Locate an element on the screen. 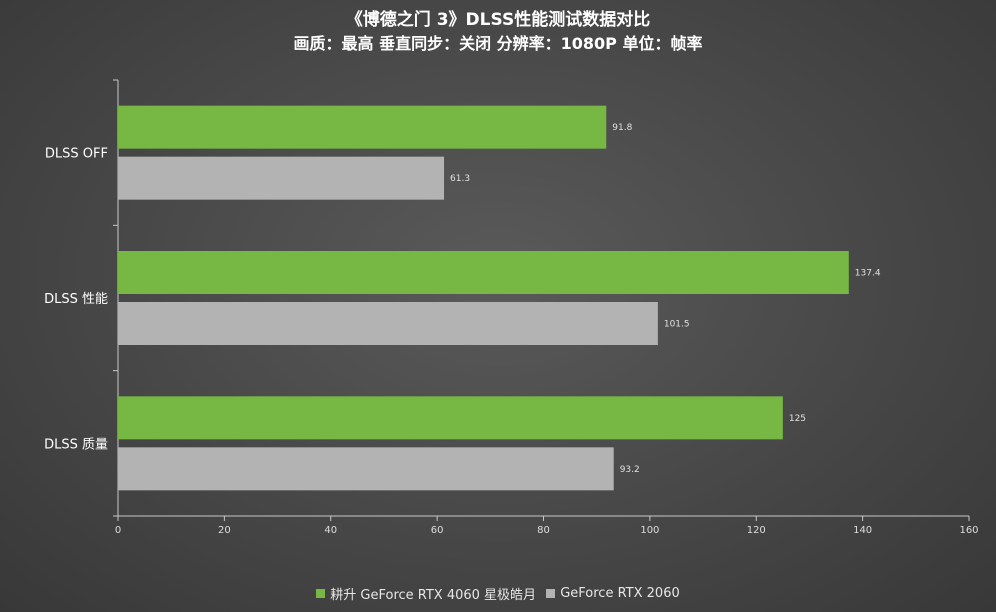 The height and width of the screenshot is (612, 996). data-label: 125 is located at coordinates (797, 419).